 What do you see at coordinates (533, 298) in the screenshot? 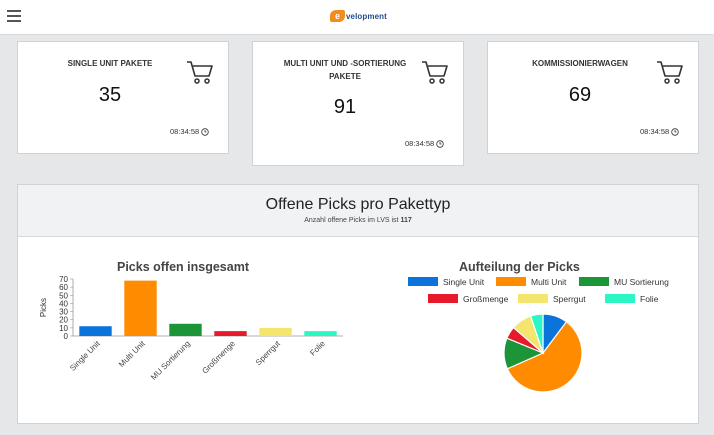
I see `legend-swatch-sperrgut` at bounding box center [533, 298].